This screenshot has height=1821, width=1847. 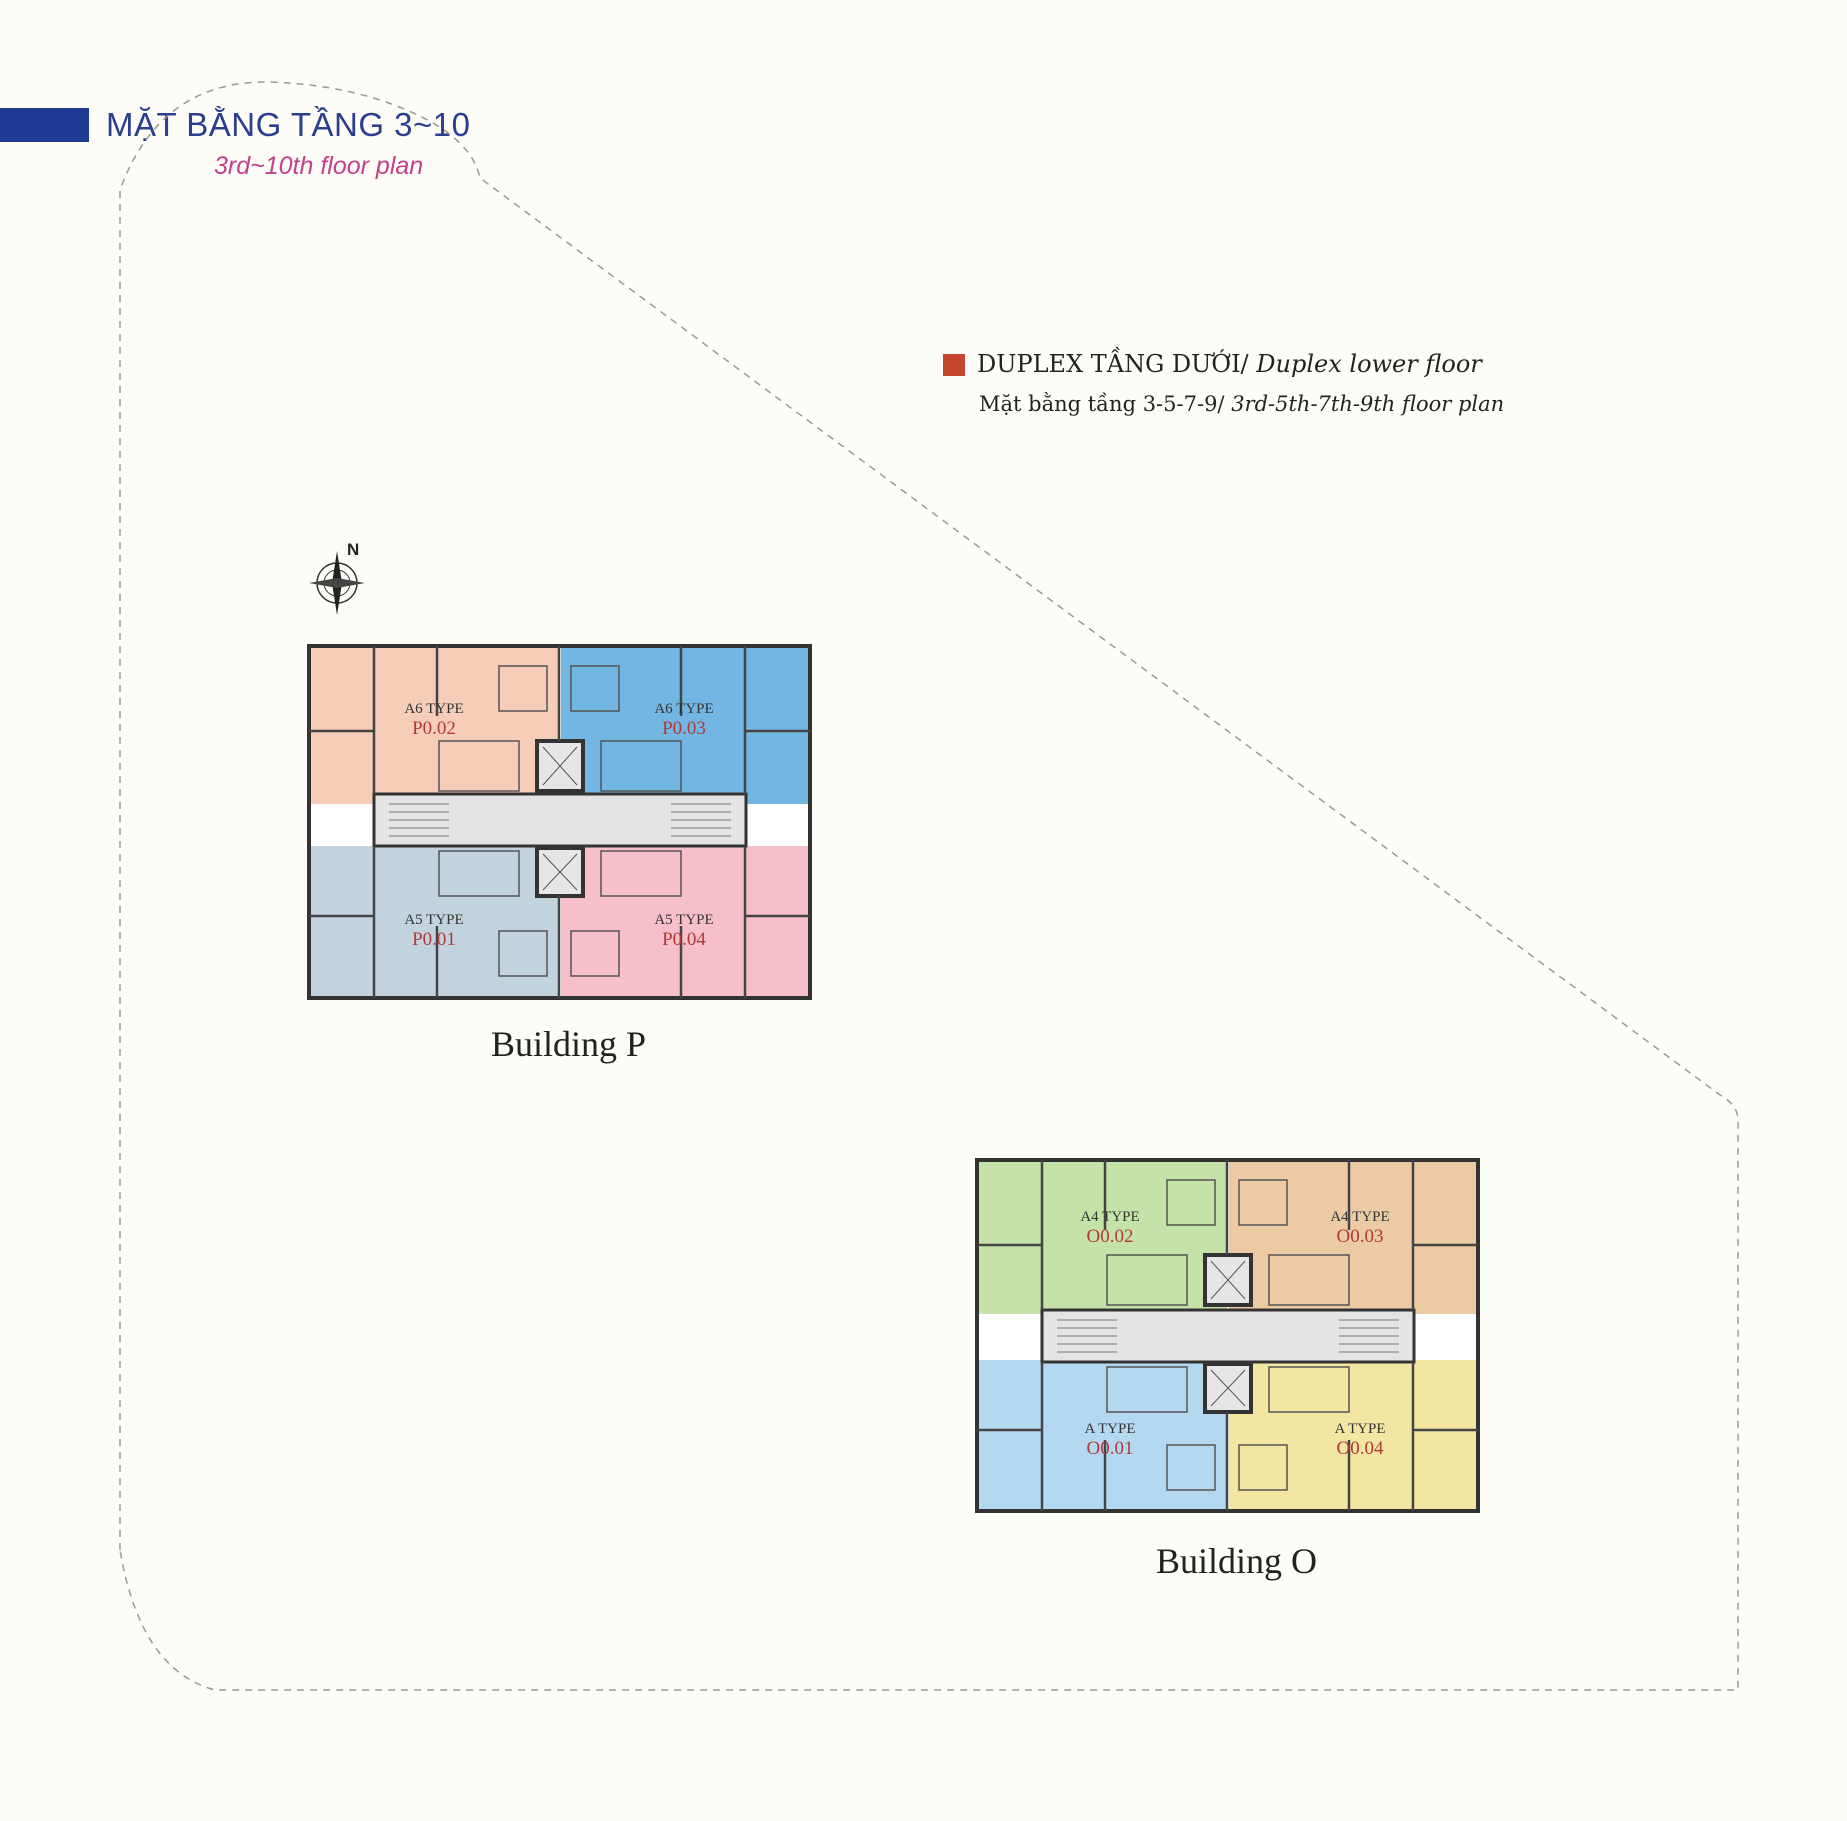 I want to click on page-subtitle: 3rd~10th floor plan, so click(x=319, y=166).